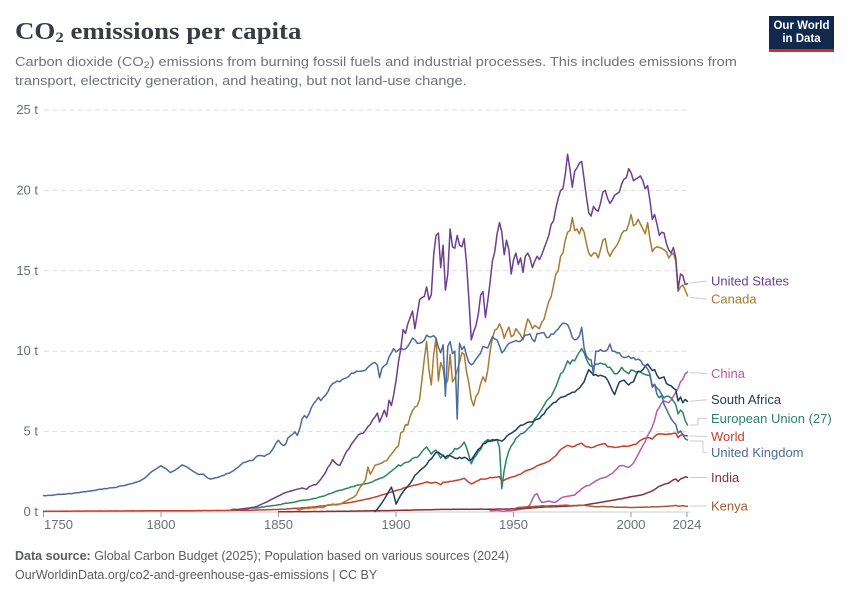  Describe the element at coordinates (734, 299) in the screenshot. I see `svg-text: Canada` at that location.